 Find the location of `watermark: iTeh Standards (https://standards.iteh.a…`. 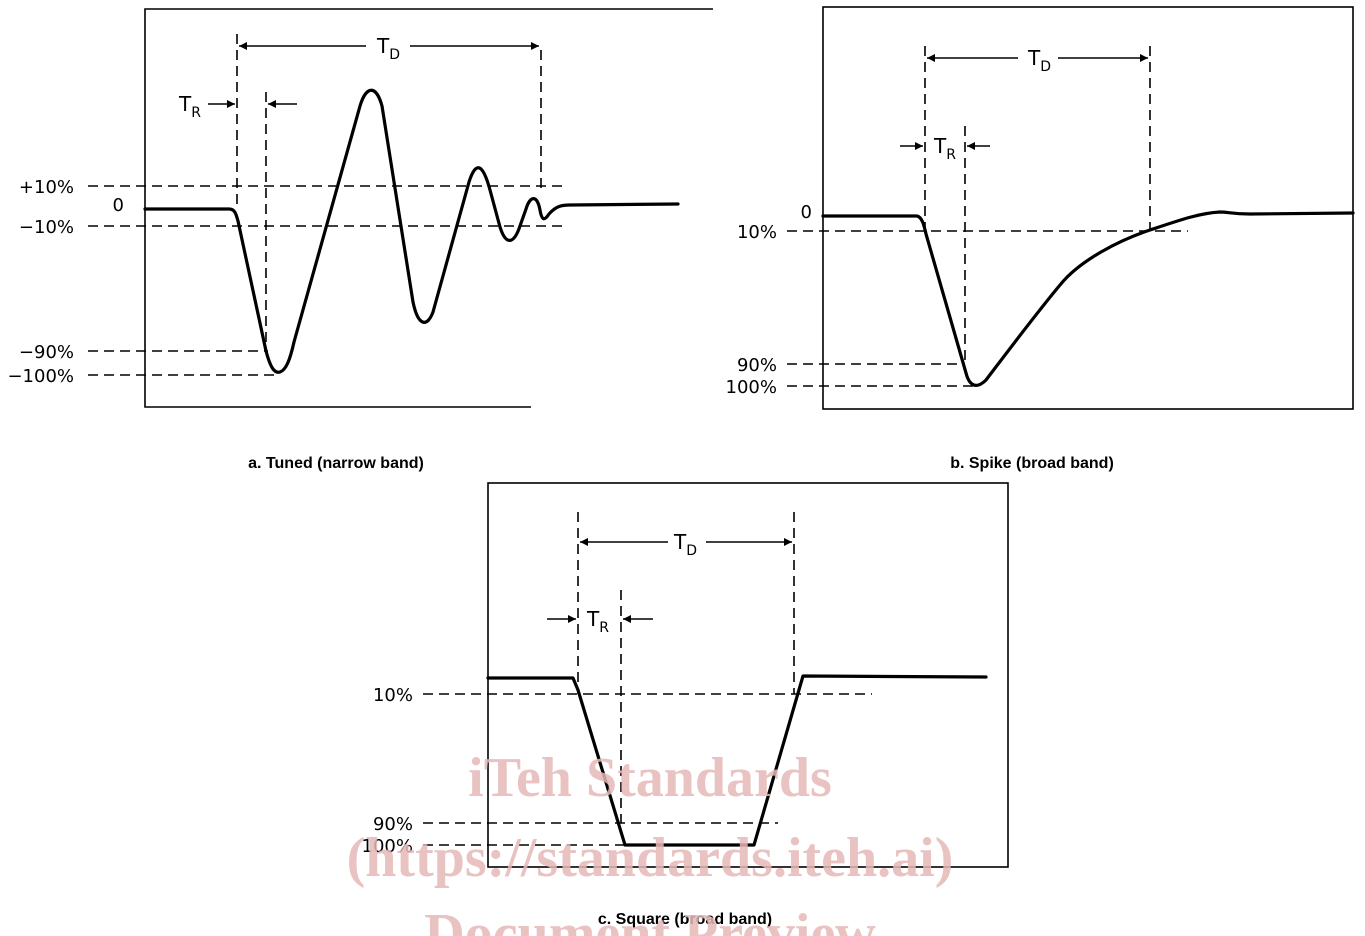

watermark: iTeh Standards (https://standards.iteh.a… is located at coordinates (650, 841).